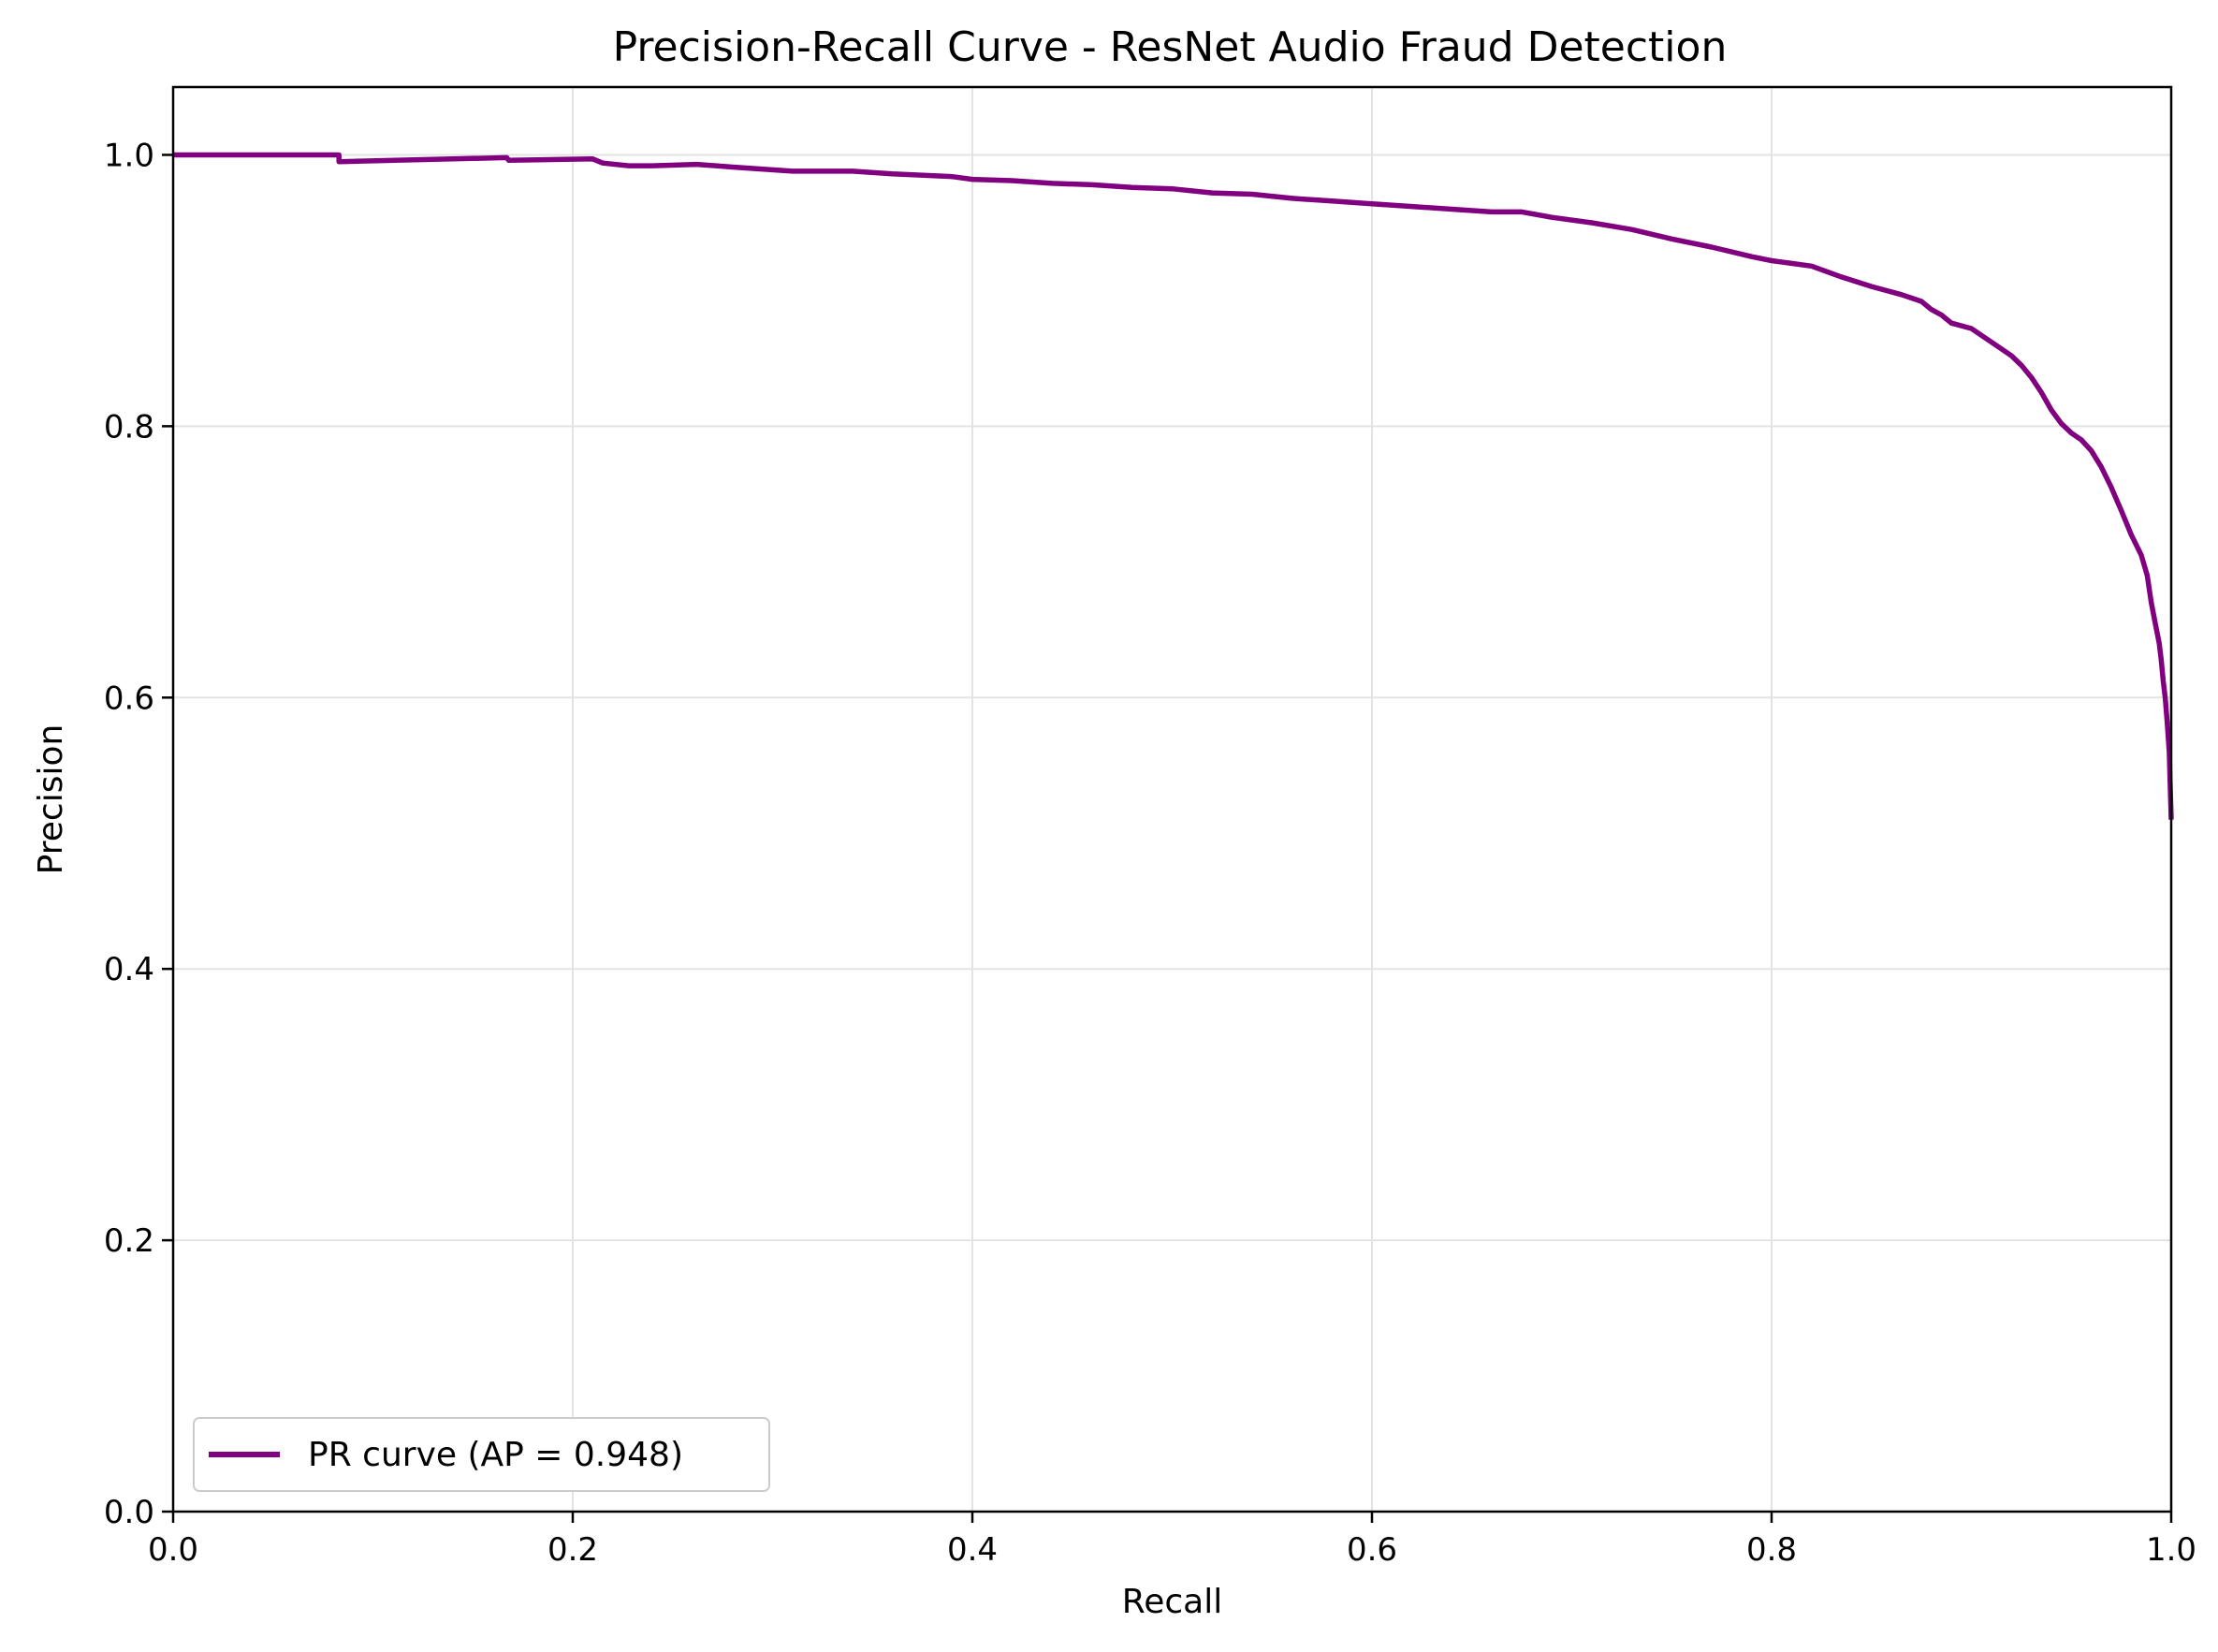  What do you see at coordinates (572, 1550) in the screenshot?
I see `x-tick-label: 0.2` at bounding box center [572, 1550].